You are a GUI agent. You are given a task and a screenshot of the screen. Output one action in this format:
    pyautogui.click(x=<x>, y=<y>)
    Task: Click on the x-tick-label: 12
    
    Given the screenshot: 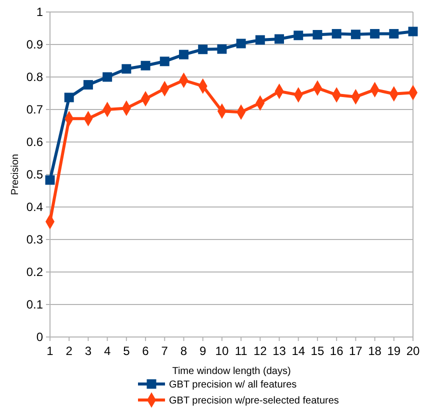 What is the action you would take?
    pyautogui.click(x=260, y=351)
    